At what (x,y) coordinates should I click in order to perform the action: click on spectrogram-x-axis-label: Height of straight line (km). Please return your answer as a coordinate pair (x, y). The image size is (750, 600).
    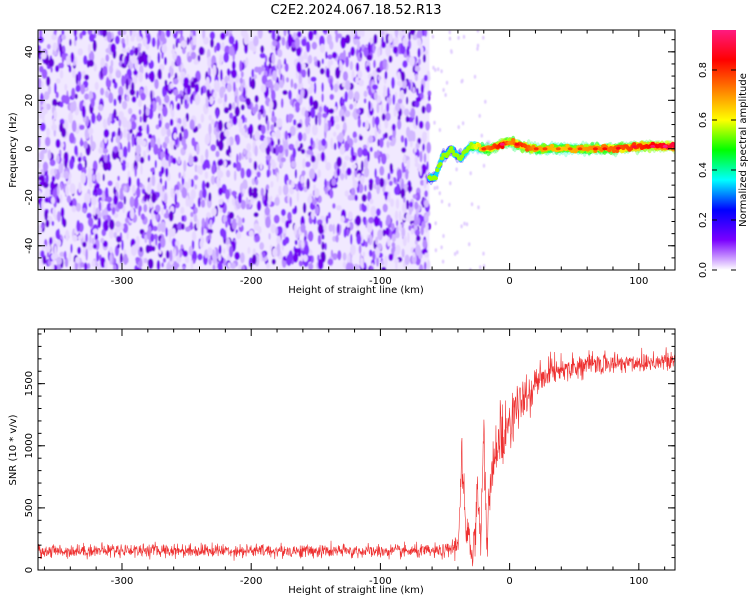
    Looking at the image, I should click on (356, 290).